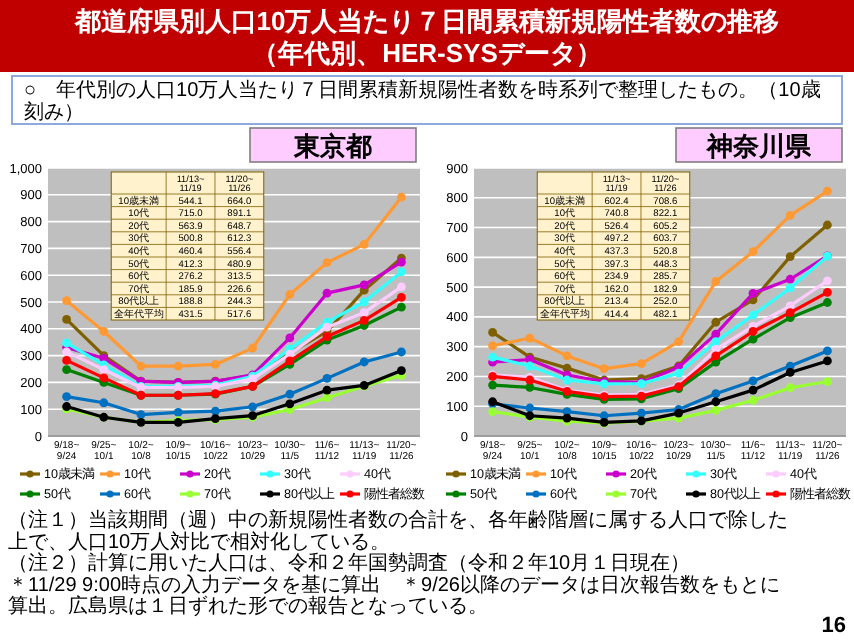 The height and width of the screenshot is (640, 854). Describe the element at coordinates (833, 626) in the screenshot. I see `text: 16` at that location.